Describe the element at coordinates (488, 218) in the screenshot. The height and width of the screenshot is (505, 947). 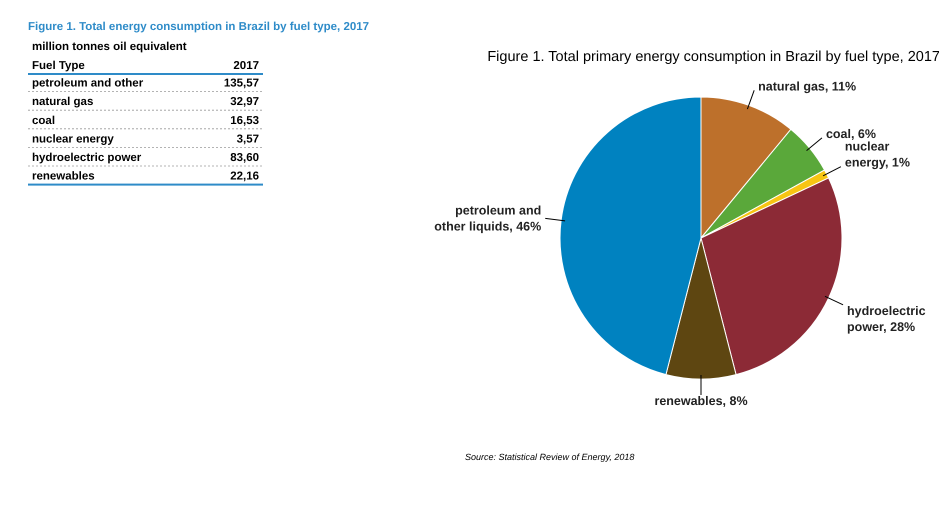
I see `slice-label: petroleum and other liquids, 46%` at that location.